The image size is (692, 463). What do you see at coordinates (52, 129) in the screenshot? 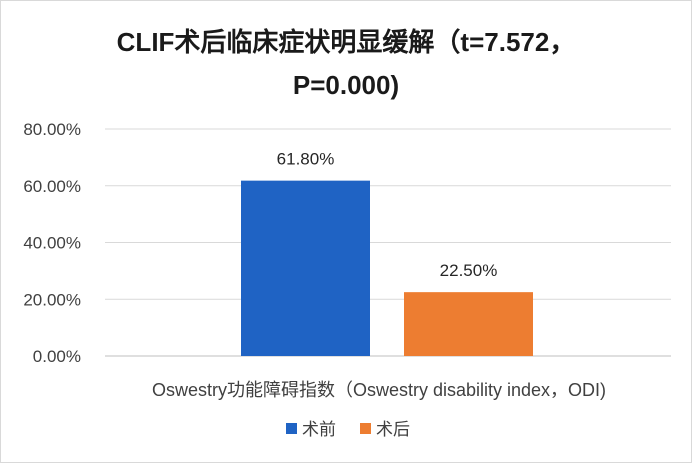
I see `y-tick-label: 80.00%` at bounding box center [52, 129].